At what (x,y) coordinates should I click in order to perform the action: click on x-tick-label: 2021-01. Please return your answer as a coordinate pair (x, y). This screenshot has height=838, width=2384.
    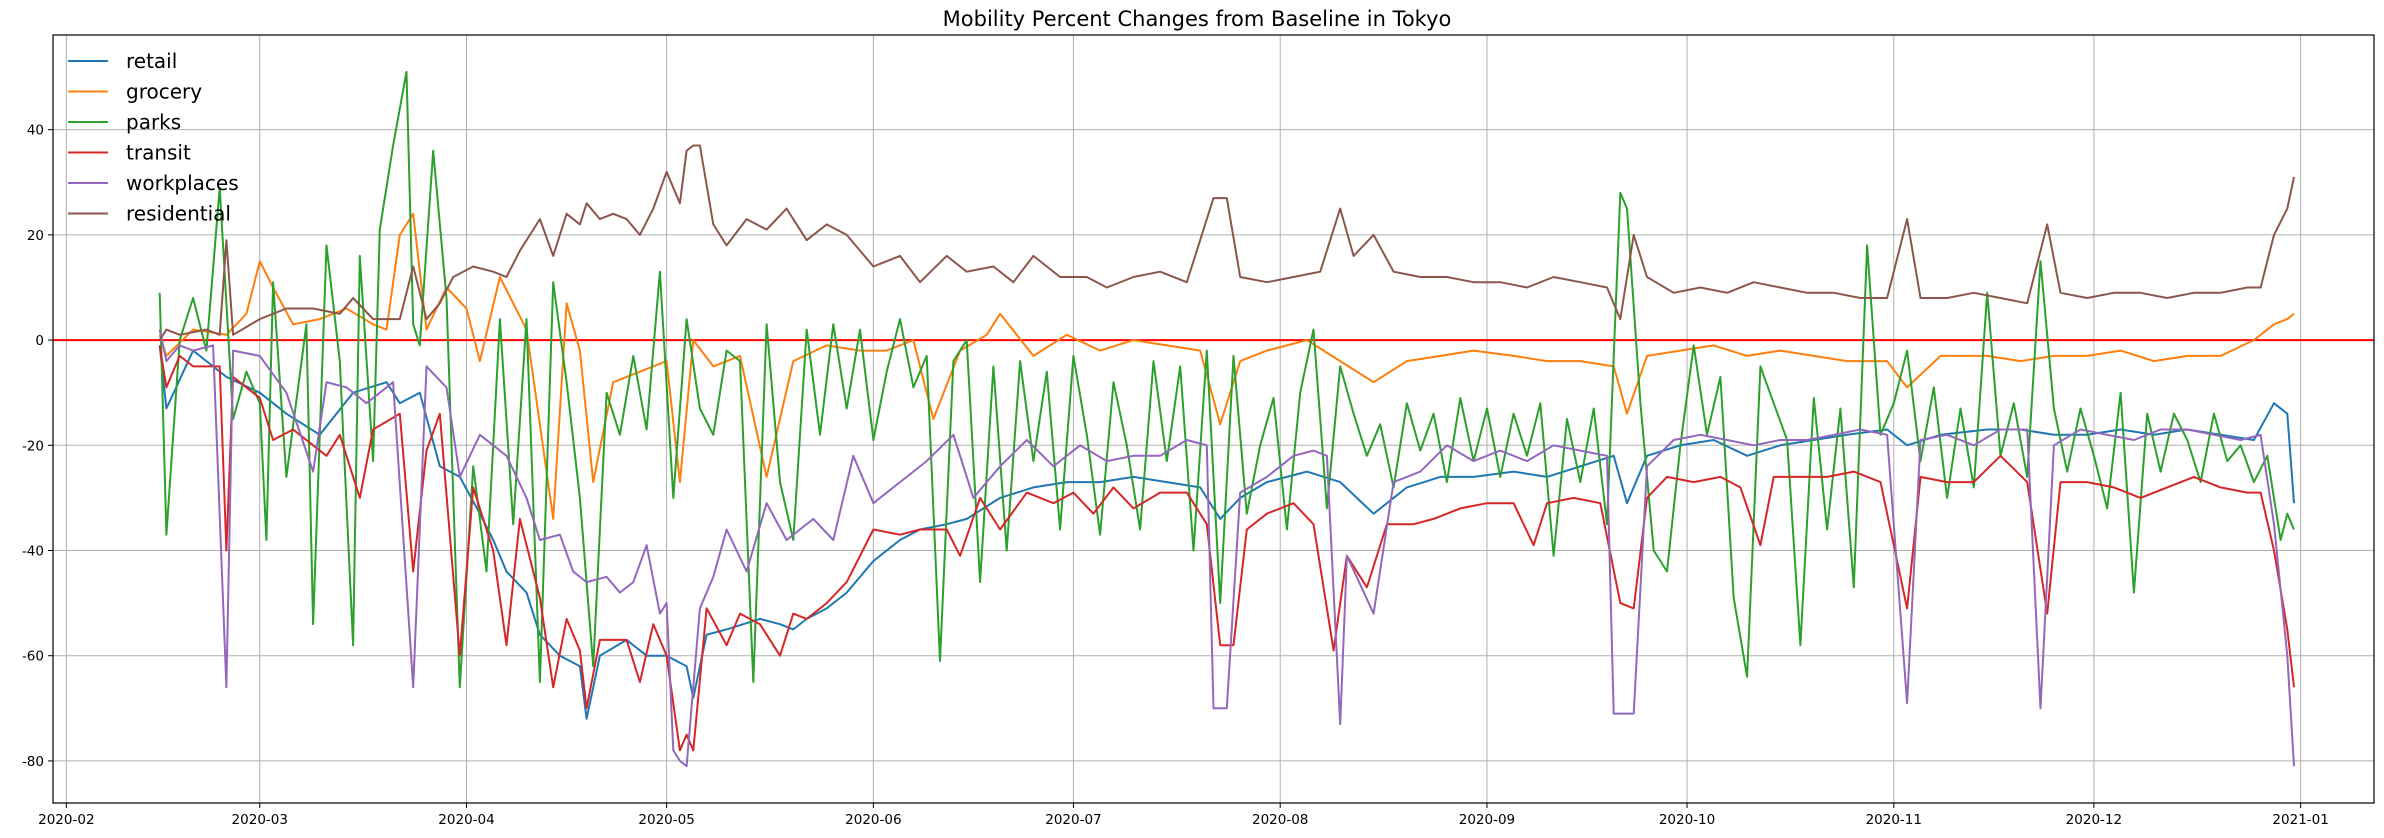
    Looking at the image, I should click on (2300, 820).